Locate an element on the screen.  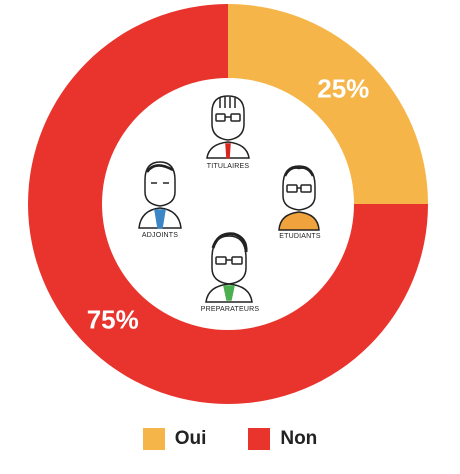
legend-label-non: Non is located at coordinates (299, 438).